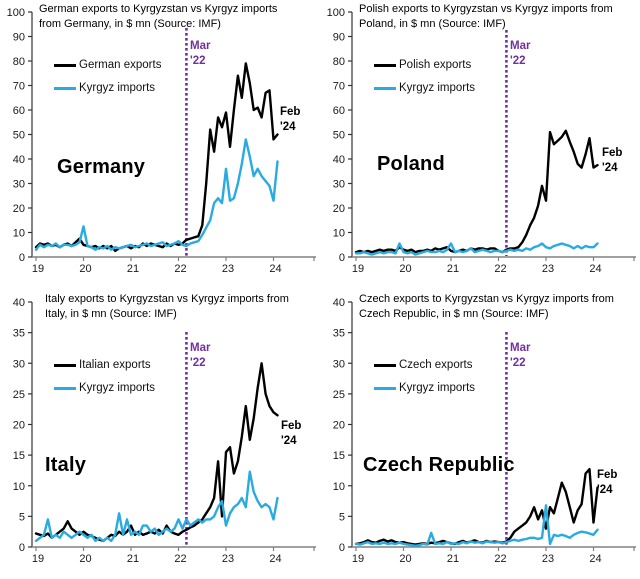 This screenshot has height=579, width=640. I want to click on legend-item-exports: Italian exports, so click(104, 365).